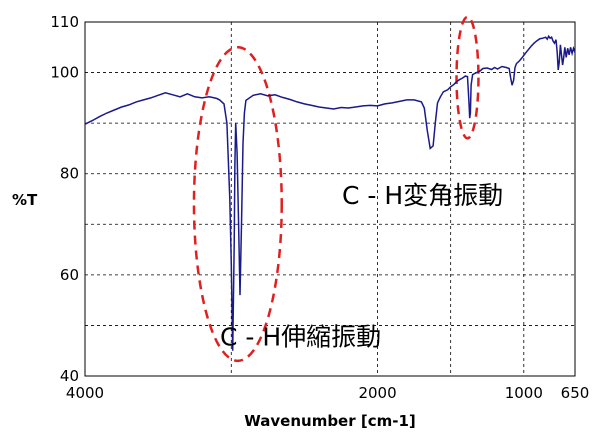 The image size is (592, 437). I want to click on x-tick-label: 1000, so click(524, 393).